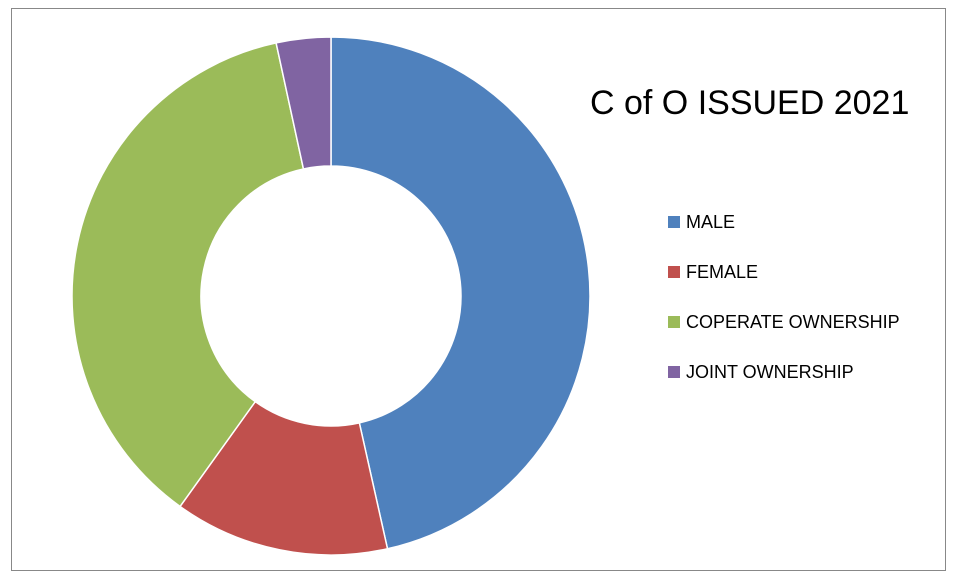  Describe the element at coordinates (750, 103) in the screenshot. I see `chart-title: C of O ISSUED 2021` at that location.